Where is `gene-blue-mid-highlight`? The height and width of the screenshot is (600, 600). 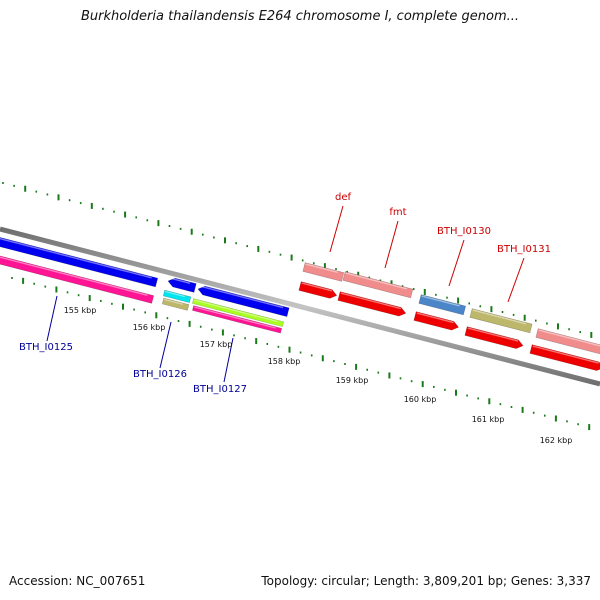 gene-blue-mid-highlight is located at coordinates (241, 297).